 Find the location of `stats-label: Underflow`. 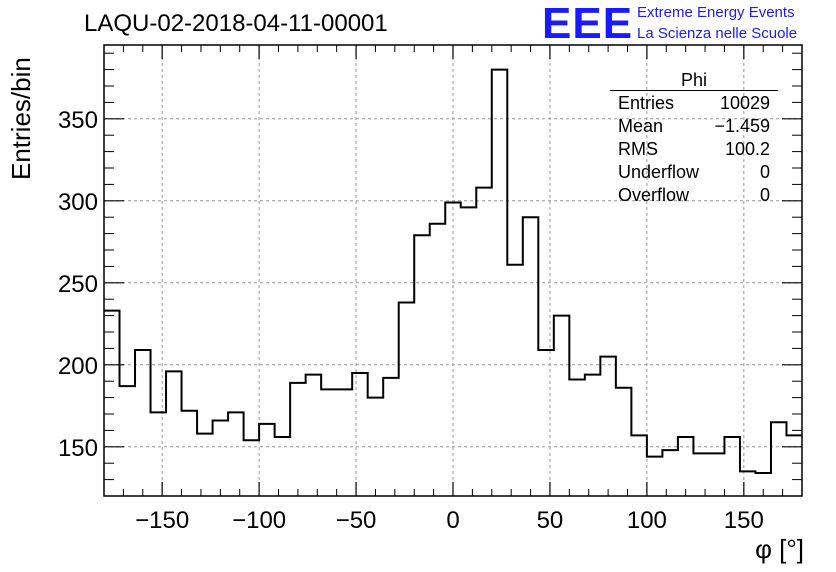

stats-label: Underflow is located at coordinates (659, 172).